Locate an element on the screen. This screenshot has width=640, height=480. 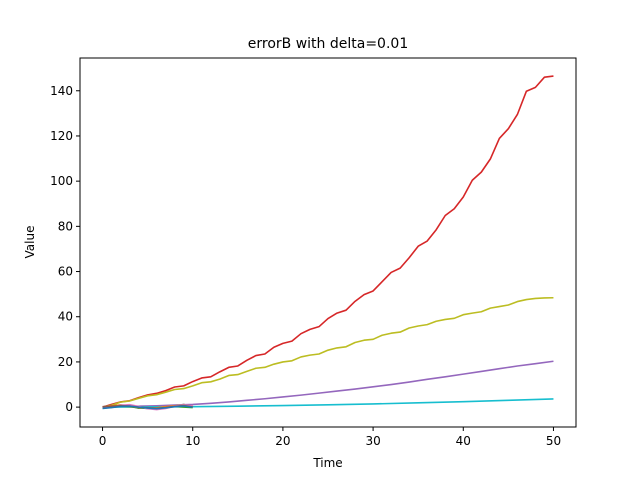
x-axis: 0 10 20 30 40 50 is located at coordinates (330, 437).